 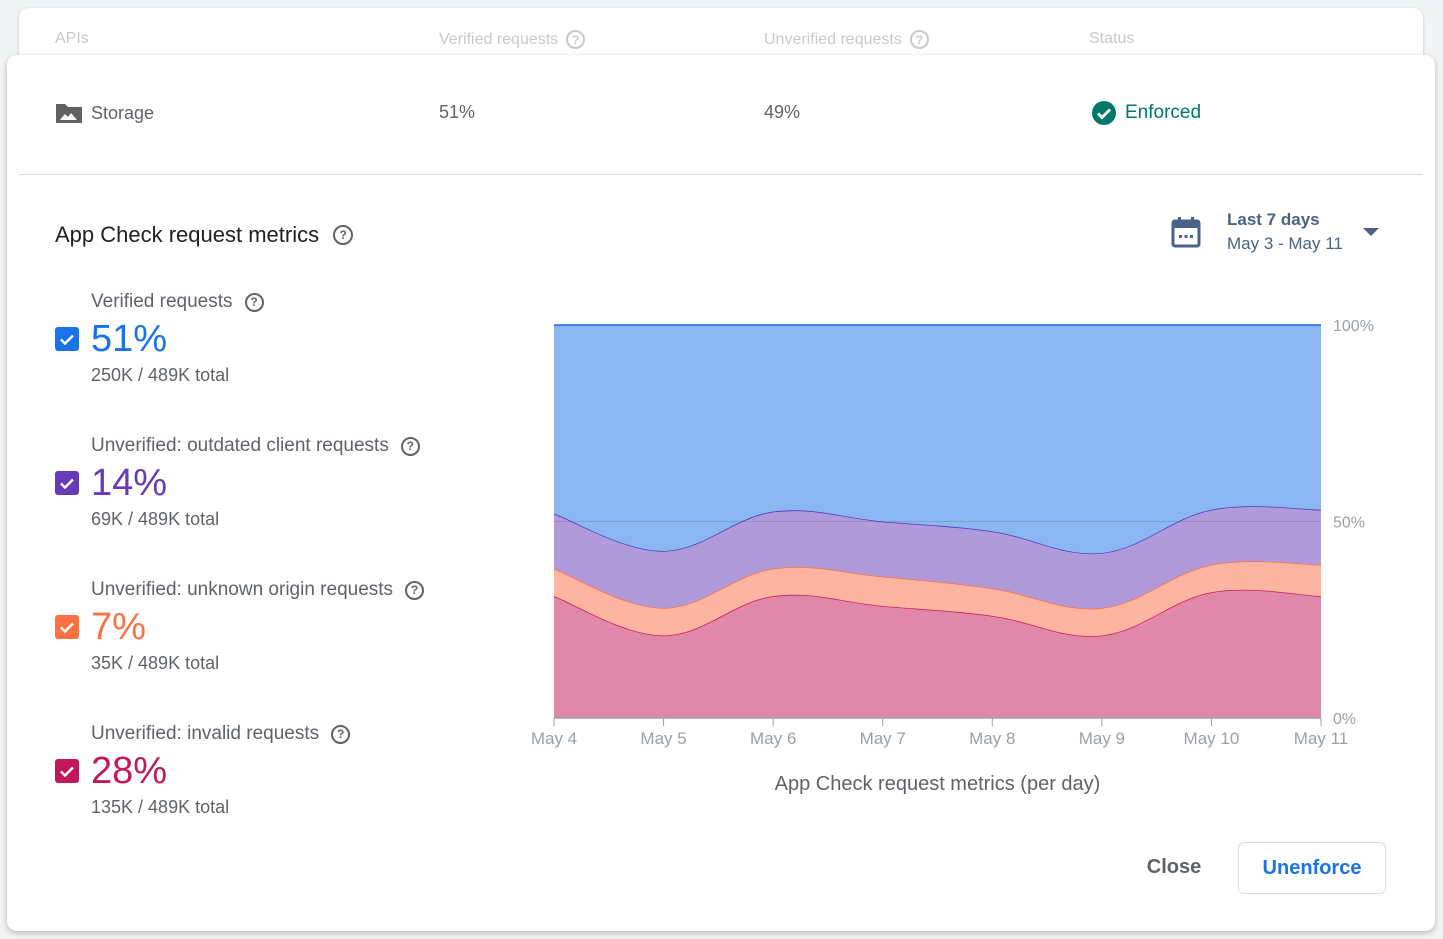 I want to click on divider, so click(x=721, y=174).